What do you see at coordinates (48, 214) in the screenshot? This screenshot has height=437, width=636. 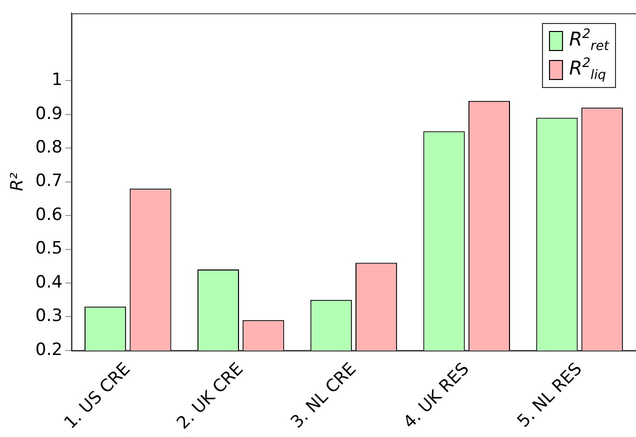 I see `y-tick-label: 0.6` at bounding box center [48, 214].